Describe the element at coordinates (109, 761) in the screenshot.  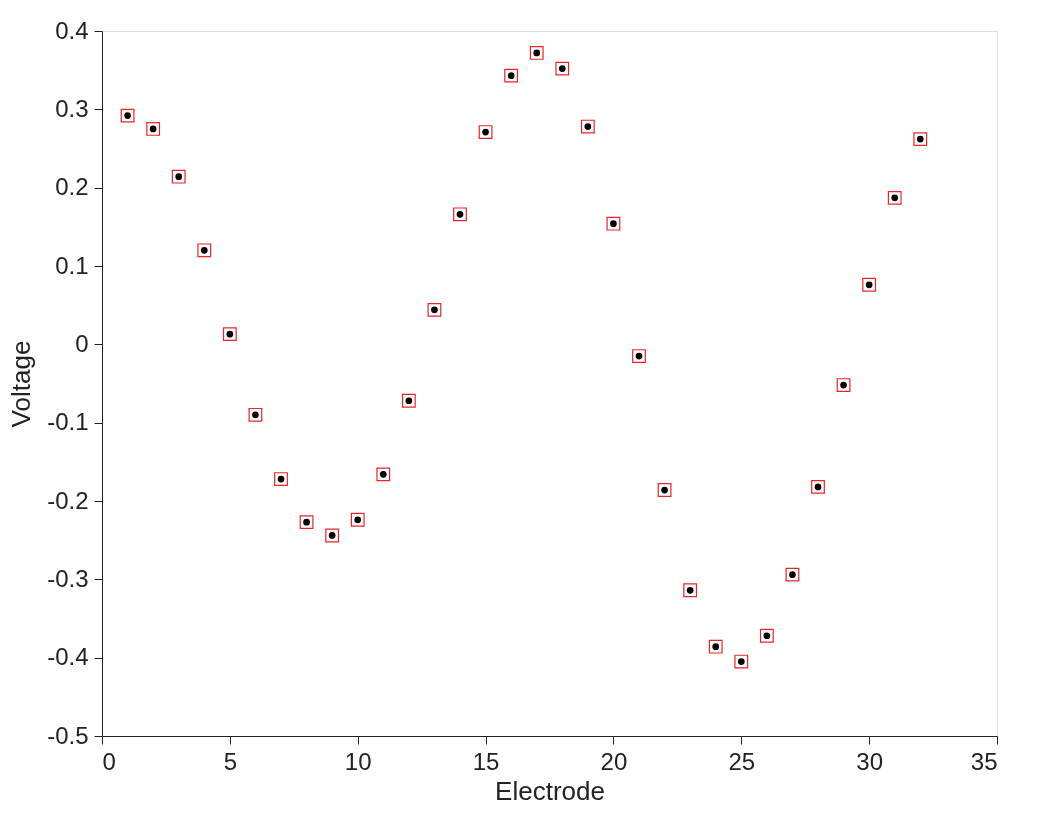
I see `x-tick-label: 0` at that location.